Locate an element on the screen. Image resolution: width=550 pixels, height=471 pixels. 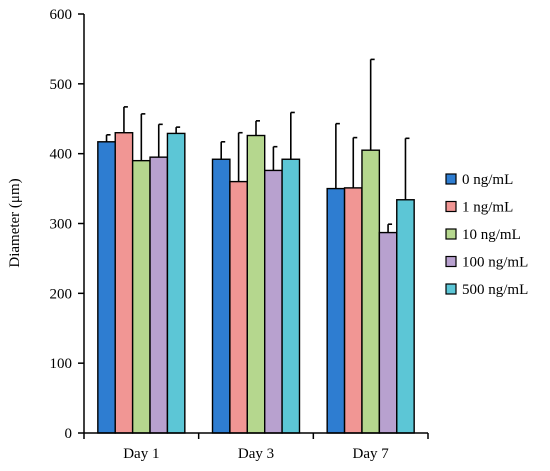
legend-label: 500 ng/mL is located at coordinates (495, 290).